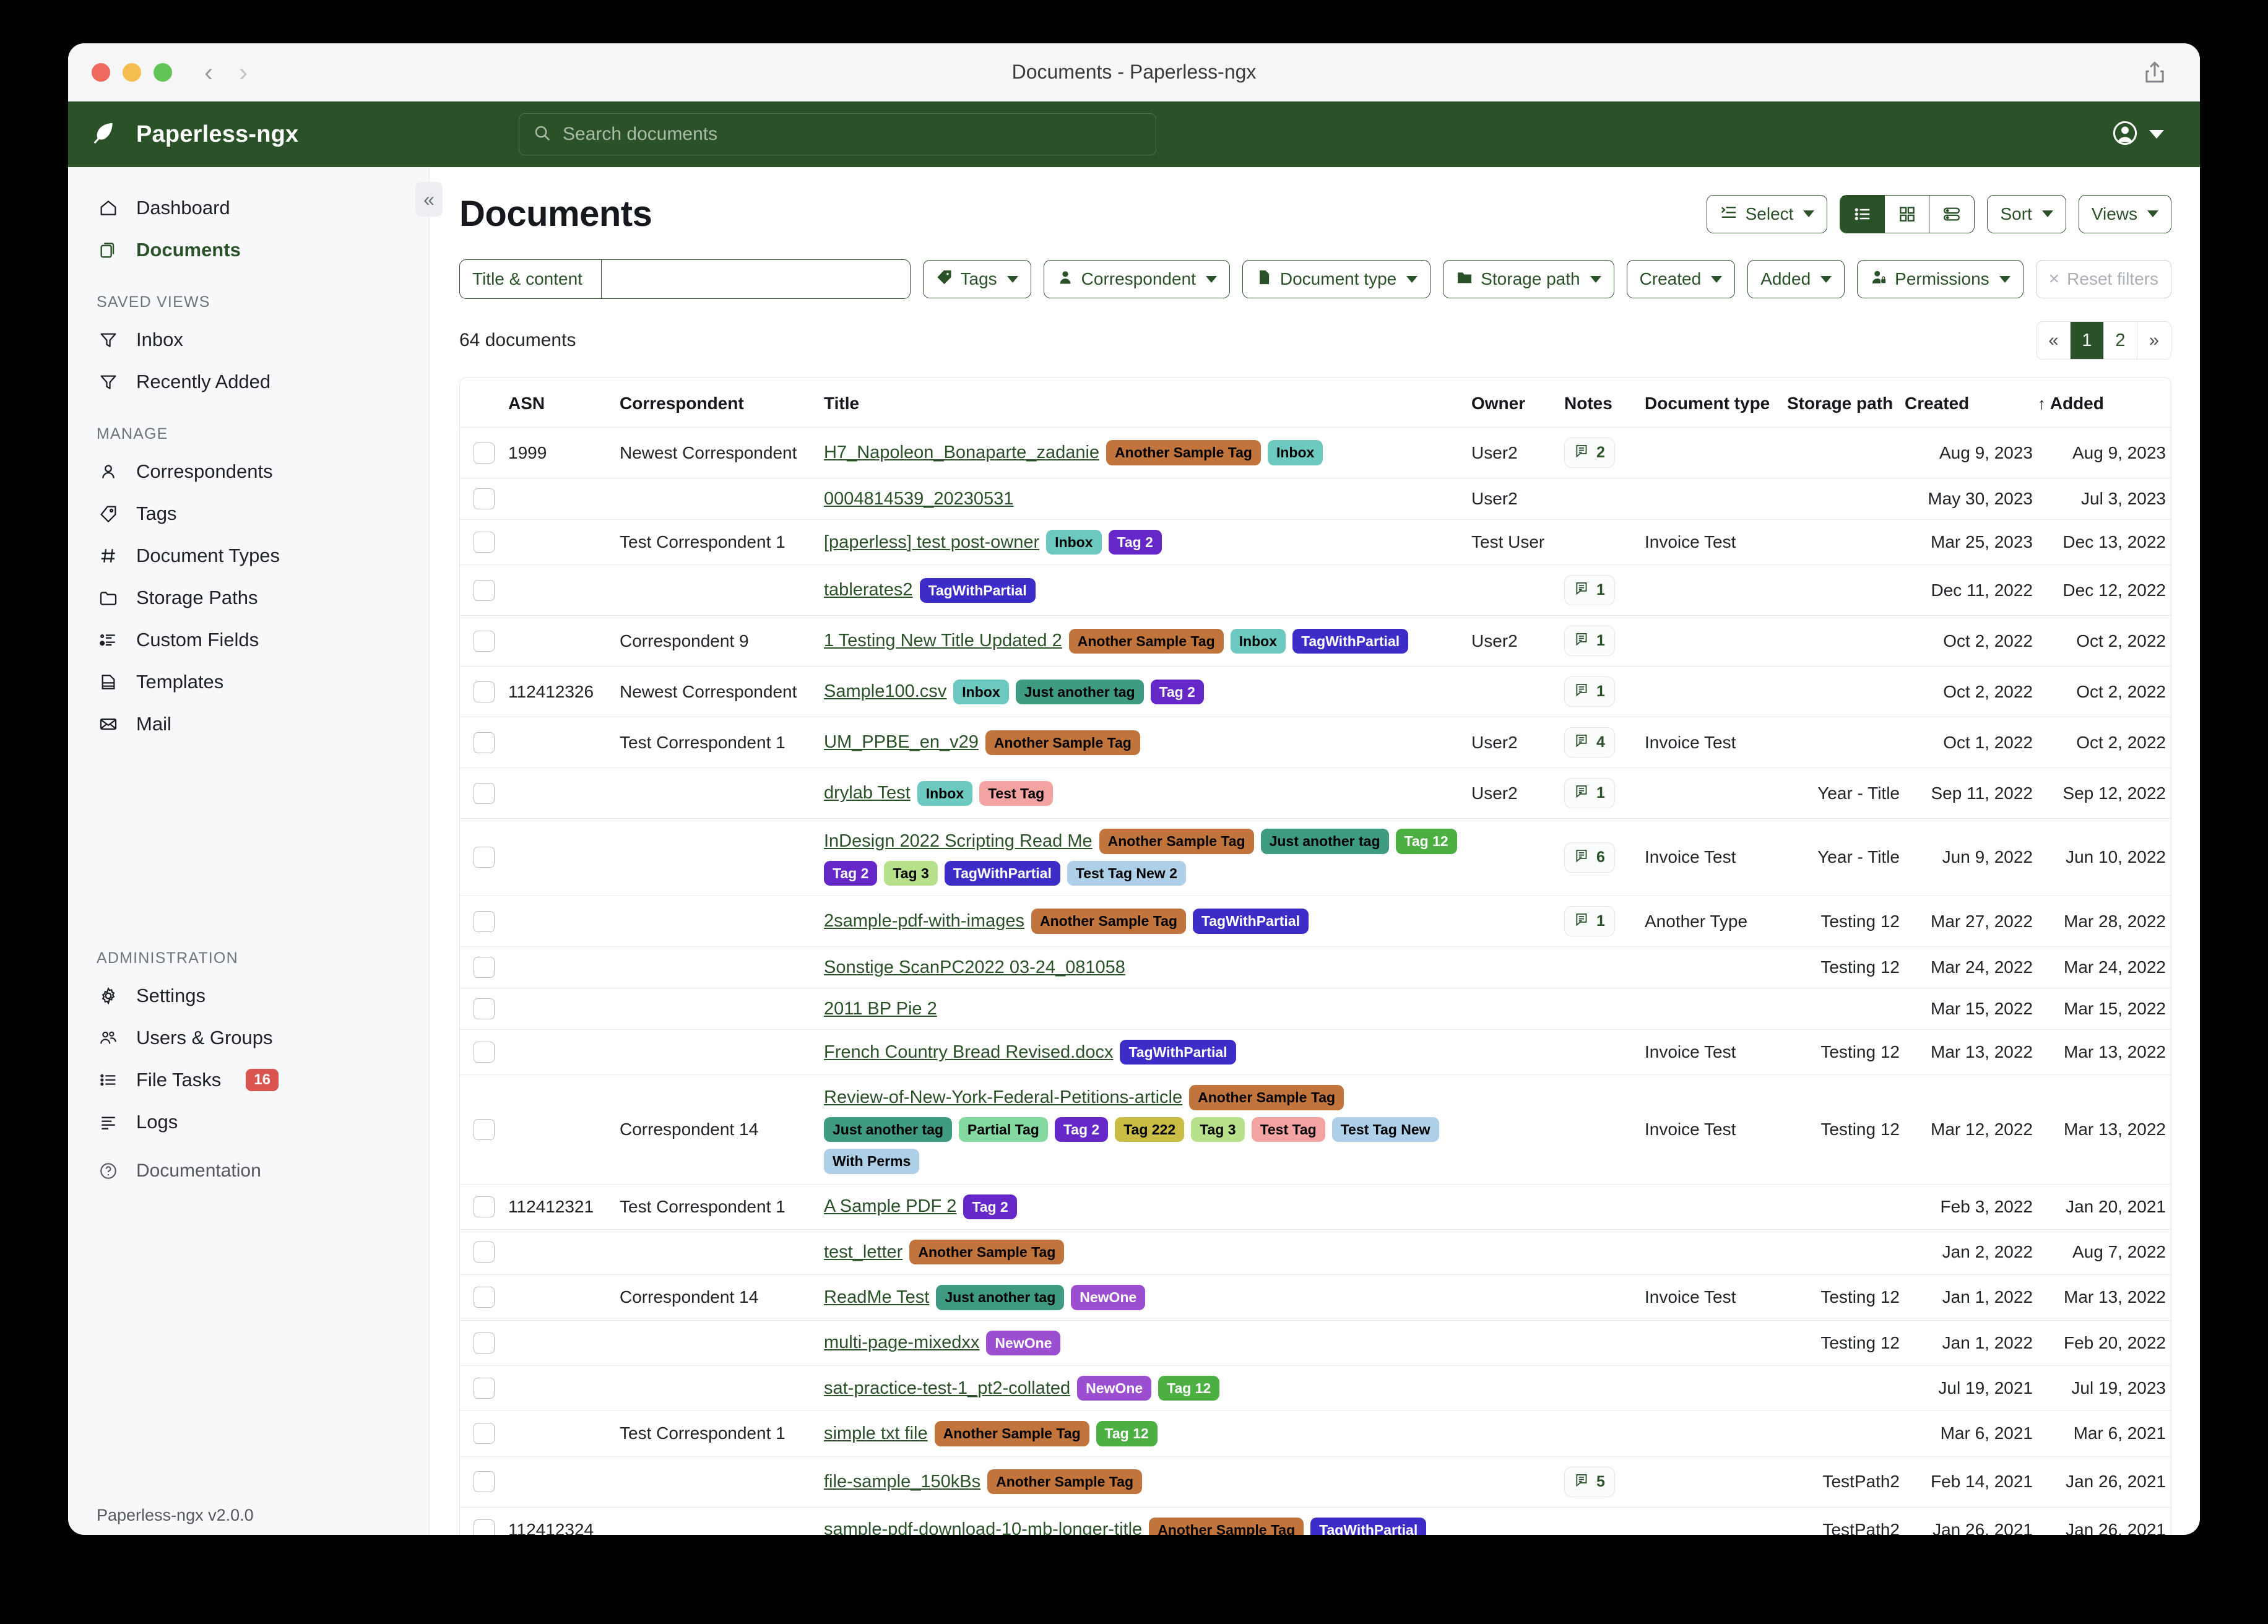  Describe the element at coordinates (2137, 134) in the screenshot. I see `user-menu` at that location.